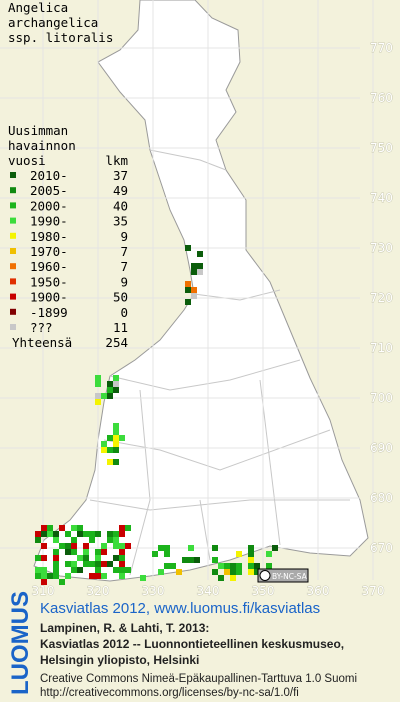 The width and height of the screenshot is (400, 702). I want to click on y-label: 770, so click(381, 48).